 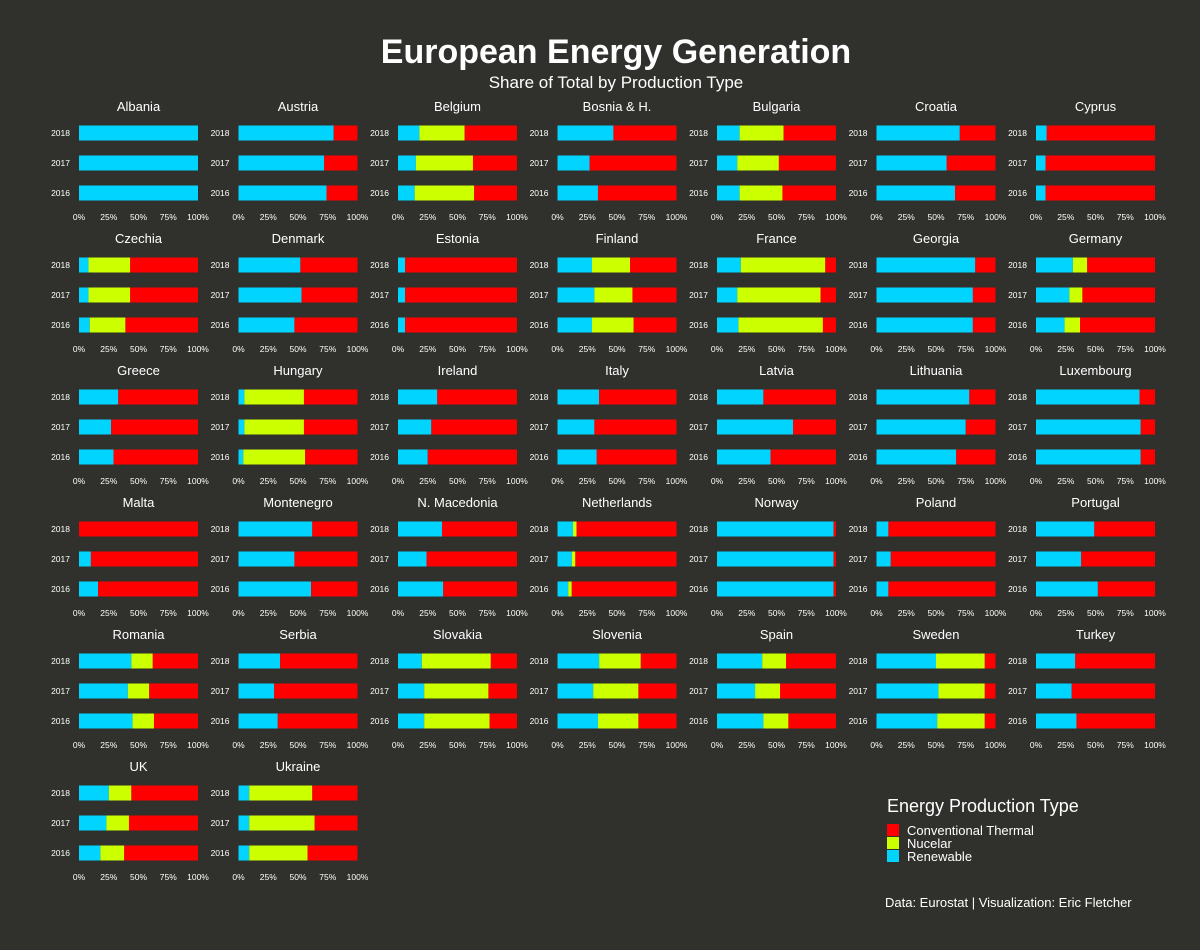 I want to click on panel-italy: Italy 2018 2017 2016 0% 25% 50% 75% 100%, so click(x=609, y=424).